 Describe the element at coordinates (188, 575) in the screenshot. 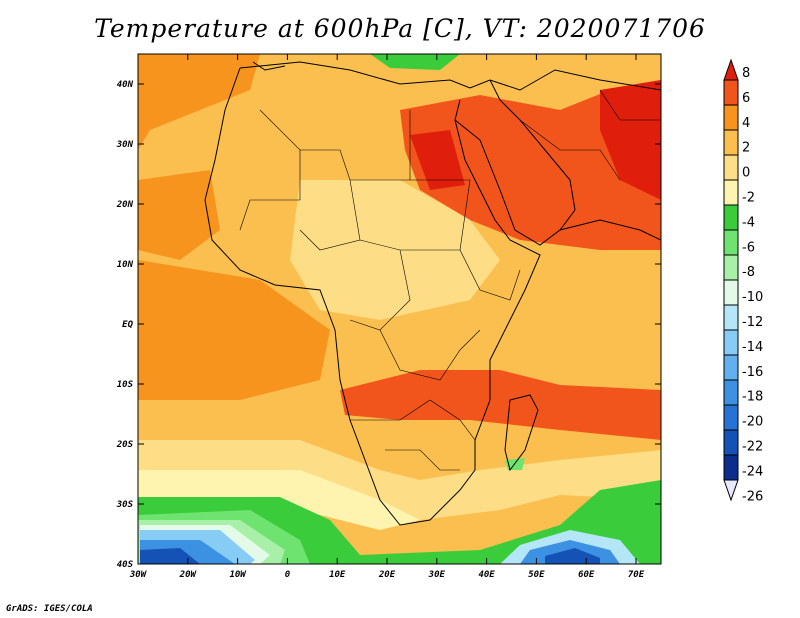

I see `lon-label: 20W` at that location.